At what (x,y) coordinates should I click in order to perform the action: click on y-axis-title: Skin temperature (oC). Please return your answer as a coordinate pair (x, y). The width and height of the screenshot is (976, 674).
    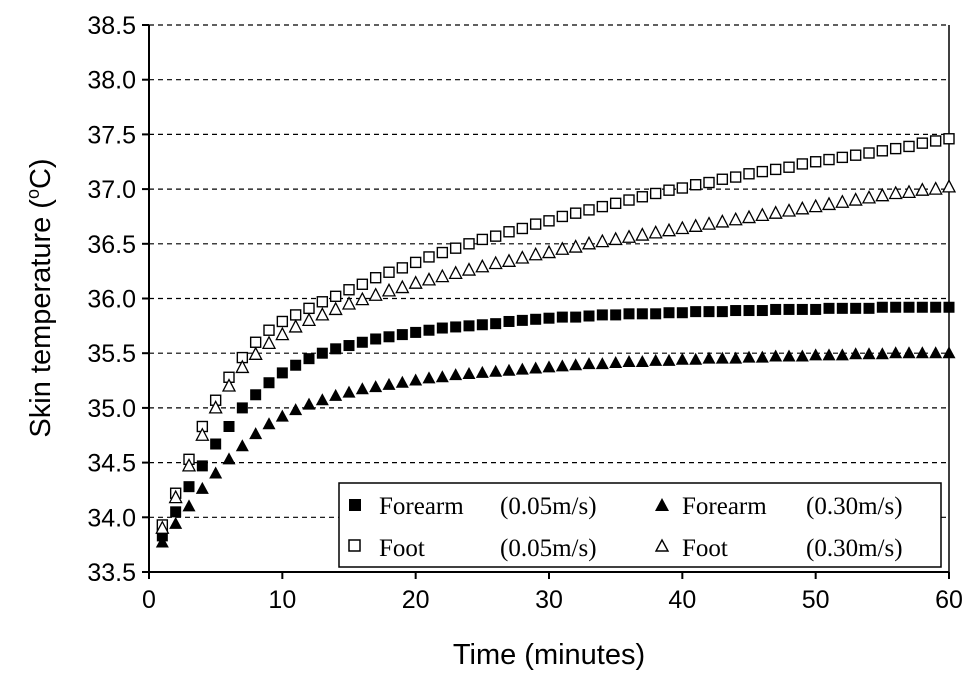
    Looking at the image, I should click on (40, 297).